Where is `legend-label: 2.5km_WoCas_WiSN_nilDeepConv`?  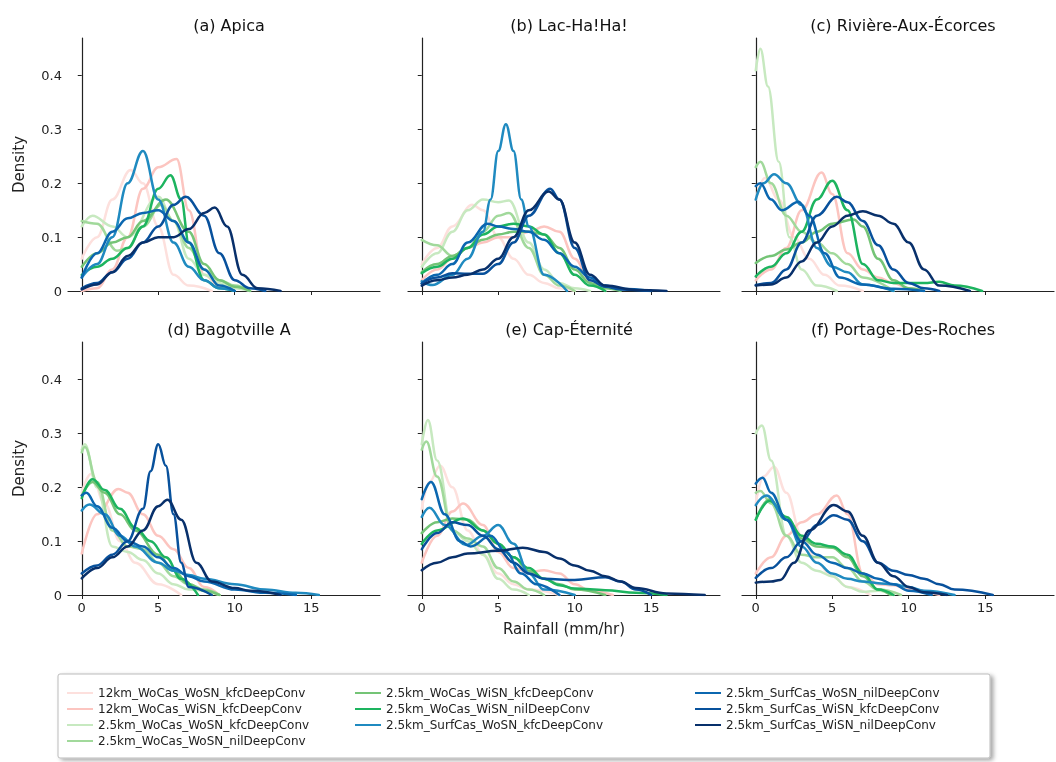
legend-label: 2.5km_WoCas_WiSN_nilDeepConv is located at coordinates (488, 709).